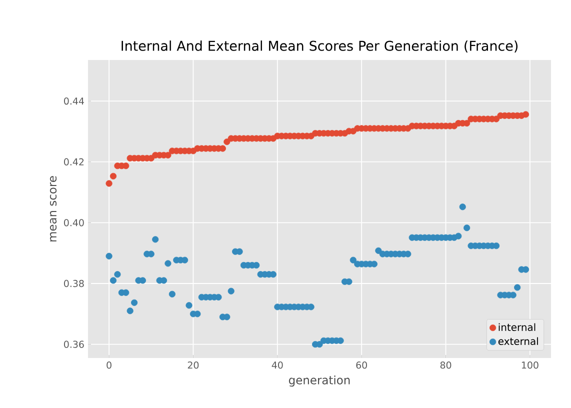 This screenshot has height=408, width=571. Describe the element at coordinates (319, 381) in the screenshot. I see `x-axis-title: generation` at that location.